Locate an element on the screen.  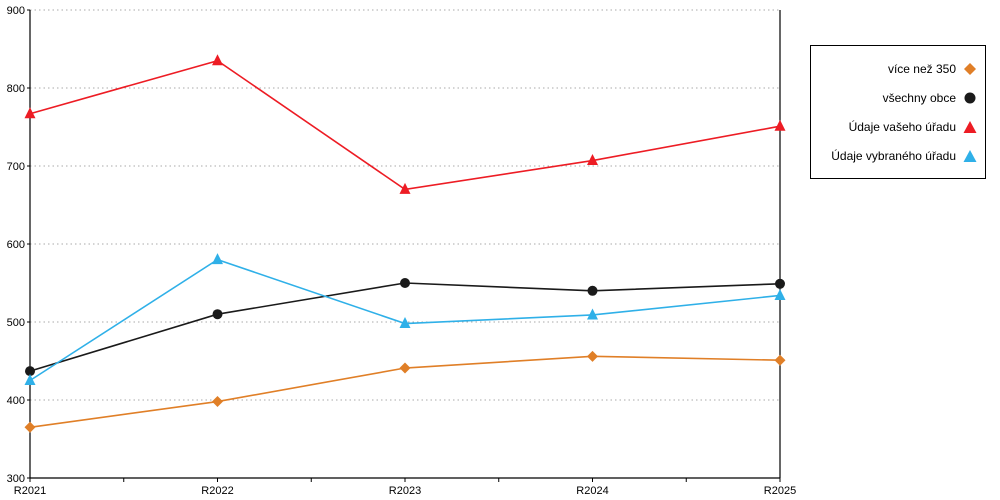
x-tick-label: R2022 is located at coordinates (217, 491).